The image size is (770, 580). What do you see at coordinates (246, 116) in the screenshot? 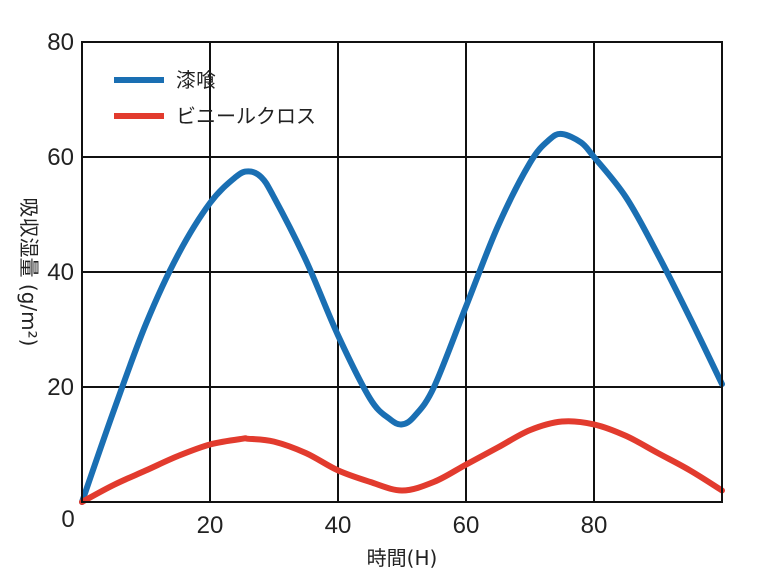
I see `legend-label-2: ビニールクロス` at bounding box center [246, 116].